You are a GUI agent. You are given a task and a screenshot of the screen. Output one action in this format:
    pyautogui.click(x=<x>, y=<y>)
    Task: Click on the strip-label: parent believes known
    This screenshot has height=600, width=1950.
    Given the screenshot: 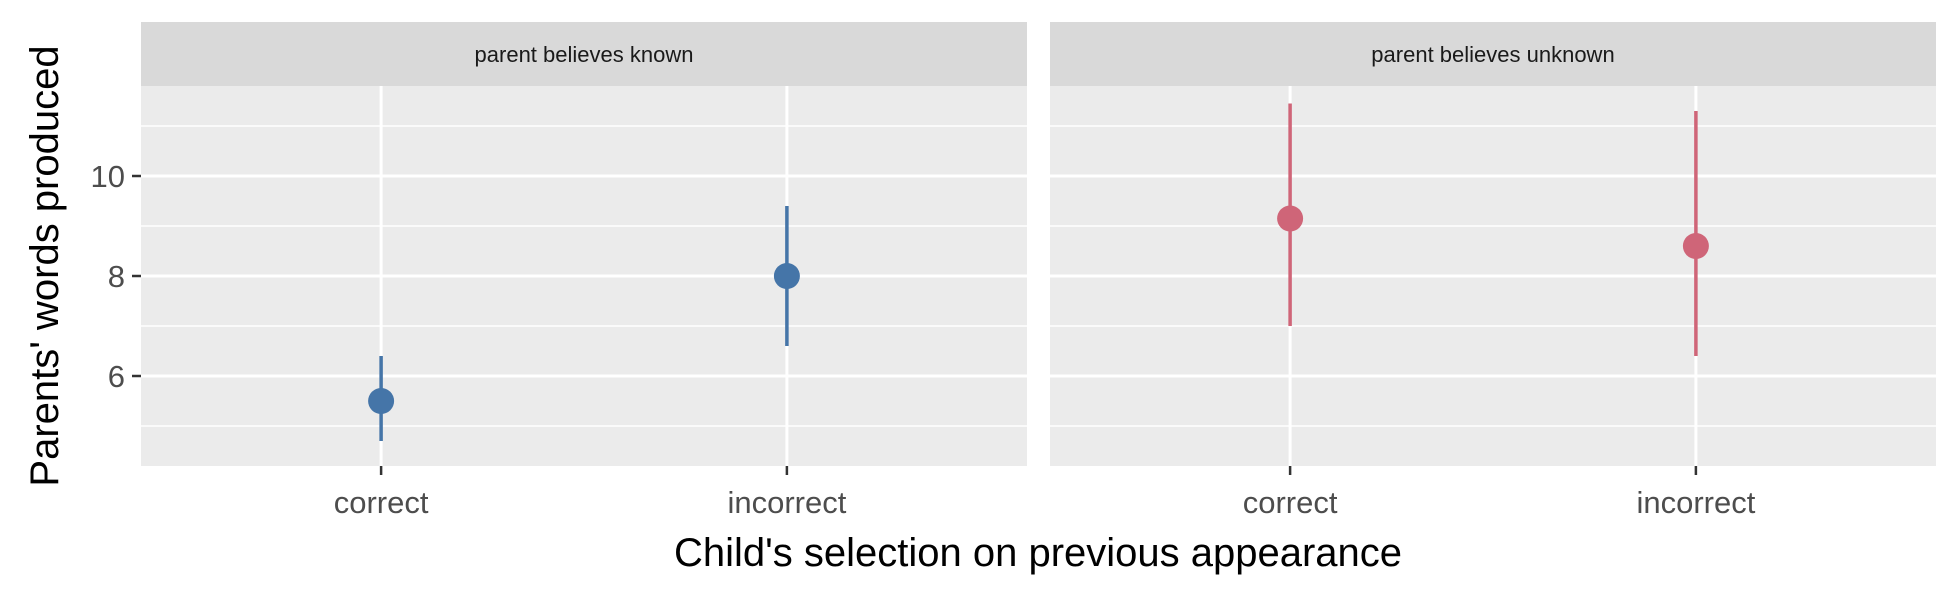 What is the action you would take?
    pyautogui.click(x=584, y=54)
    